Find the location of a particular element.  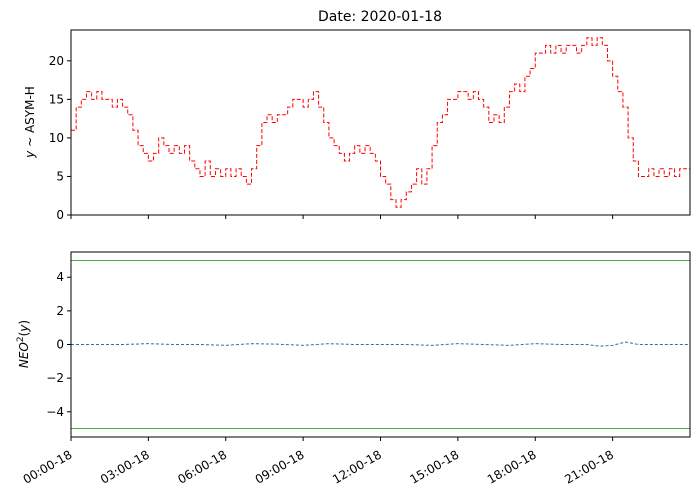

top-y-tick-label: 10 is located at coordinates (56, 138).